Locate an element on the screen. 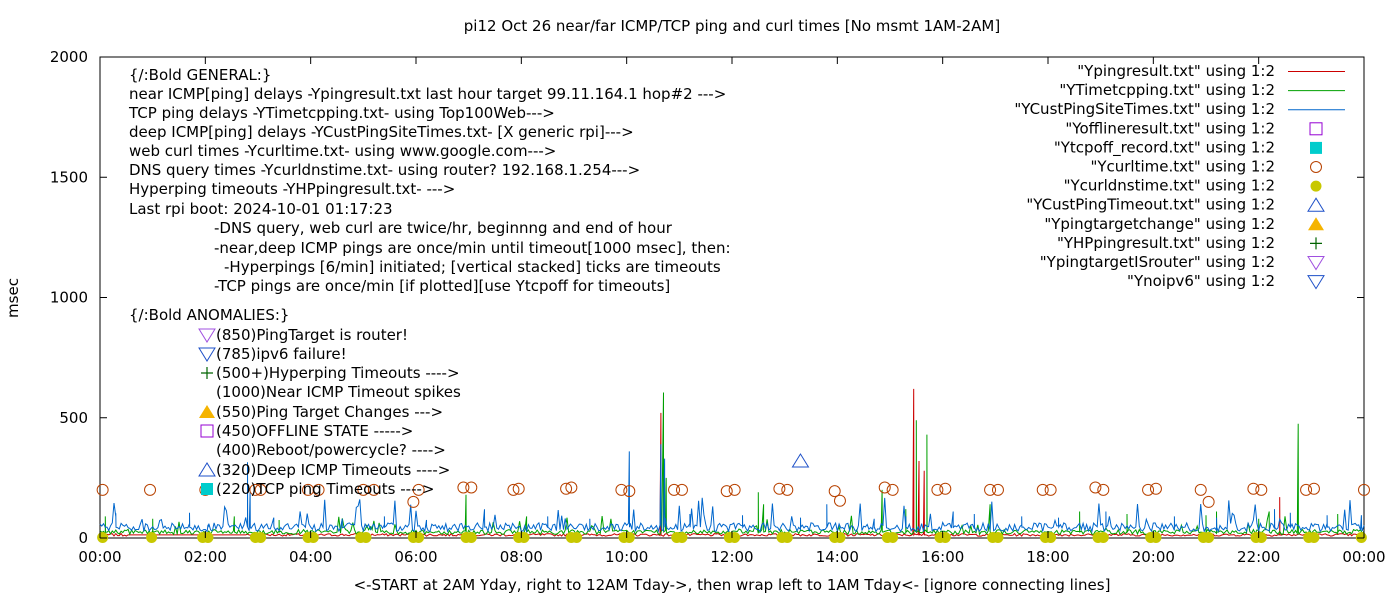 Image resolution: width=1400 pixels, height=600 pixels. legend-entry-label: "Ypingtargetchange" using 1:2 is located at coordinates (1159, 224).